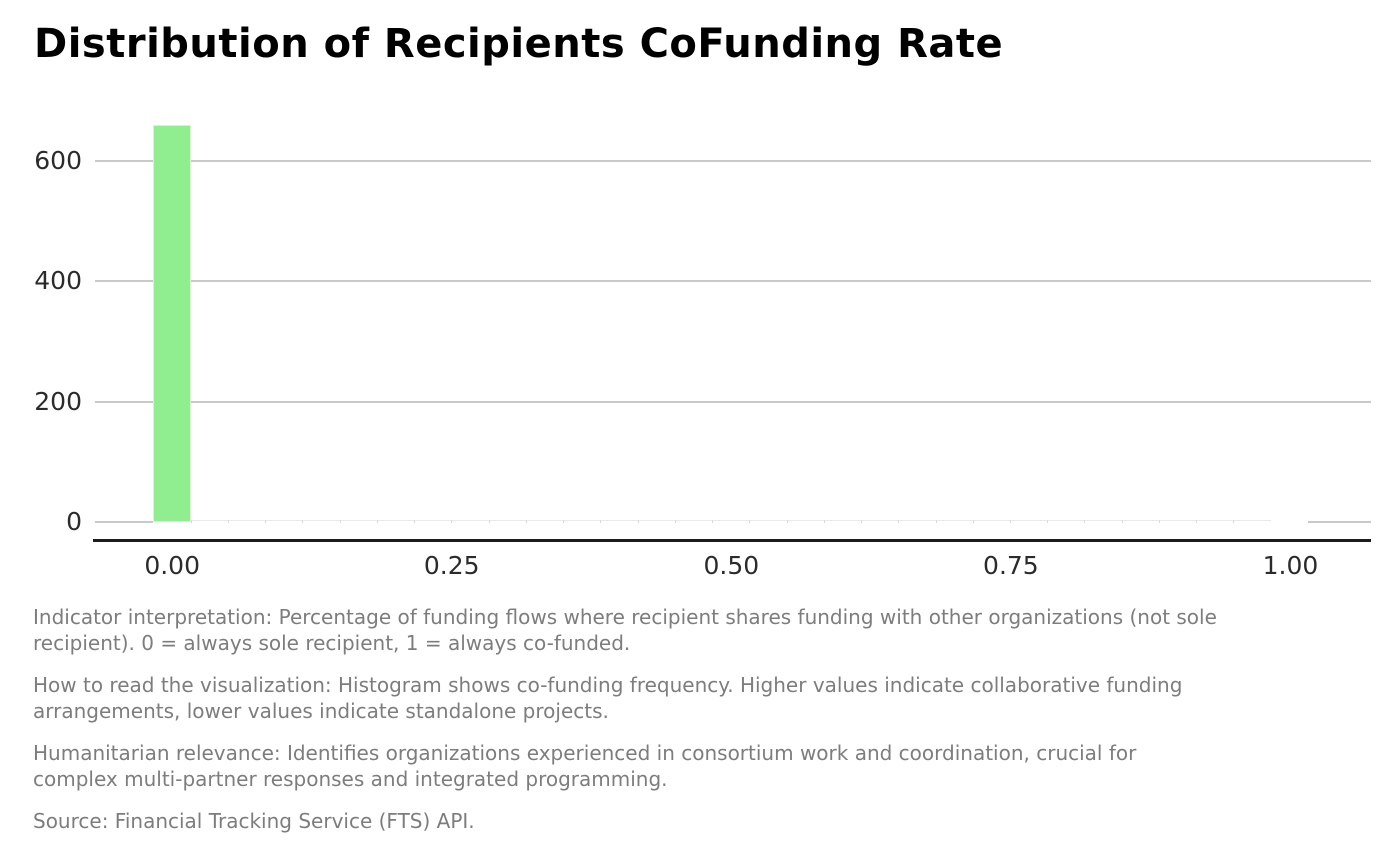 Image resolution: width=1400 pixels, height=865 pixels. What do you see at coordinates (172, 565) in the screenshot?
I see `x-tick-label: 0.00` at bounding box center [172, 565].